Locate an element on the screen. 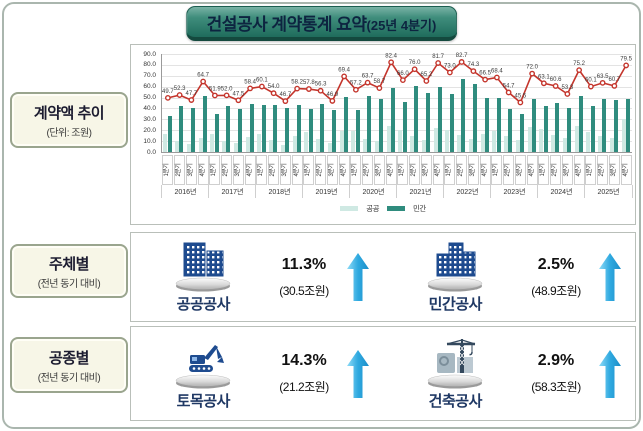 This screenshot has height=431, width=643. line-data-label: 82.4 is located at coordinates (391, 56).